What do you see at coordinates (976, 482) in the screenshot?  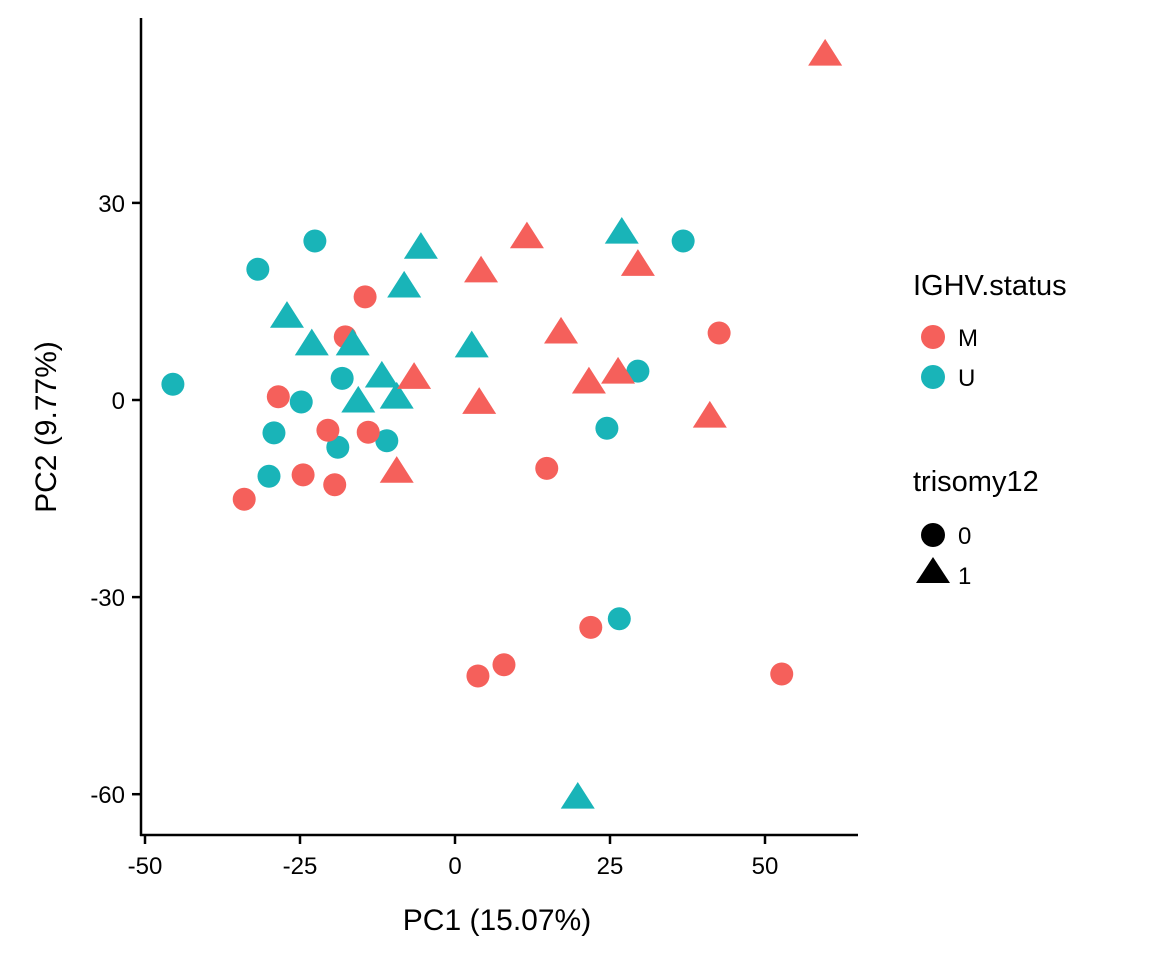 I see `legend-title-trisomy12: trisomy12` at bounding box center [976, 482].